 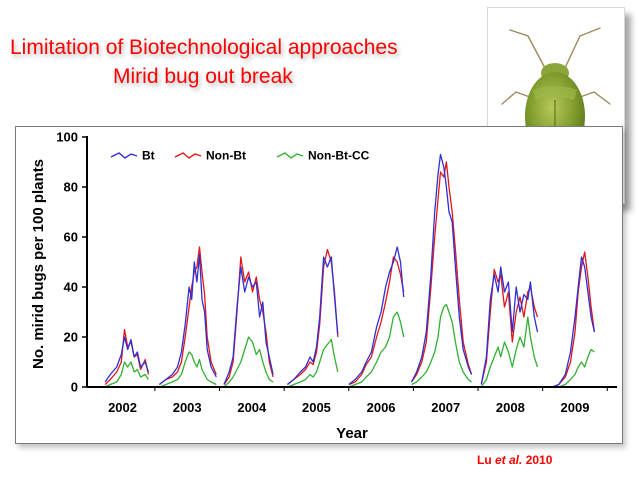 I want to click on citation-year: 2010, so click(x=537, y=460).